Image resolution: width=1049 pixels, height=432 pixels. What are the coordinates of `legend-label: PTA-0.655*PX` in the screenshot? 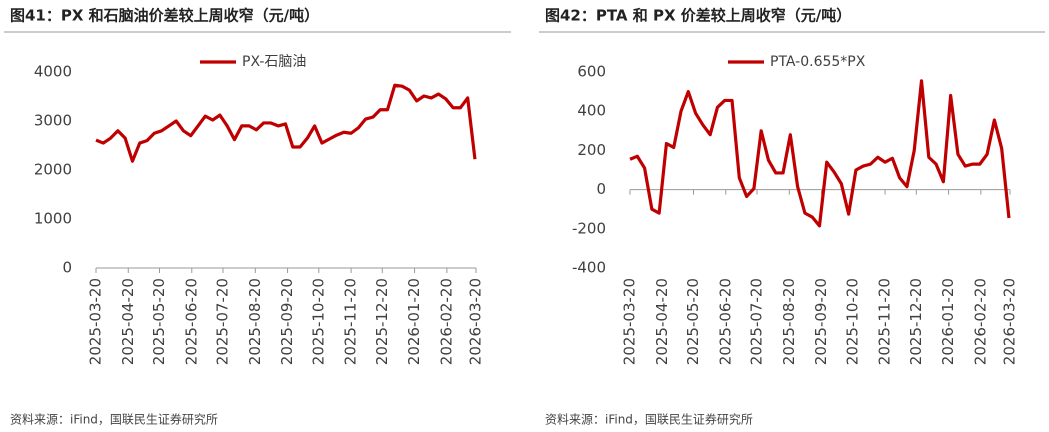 It's located at (818, 62).